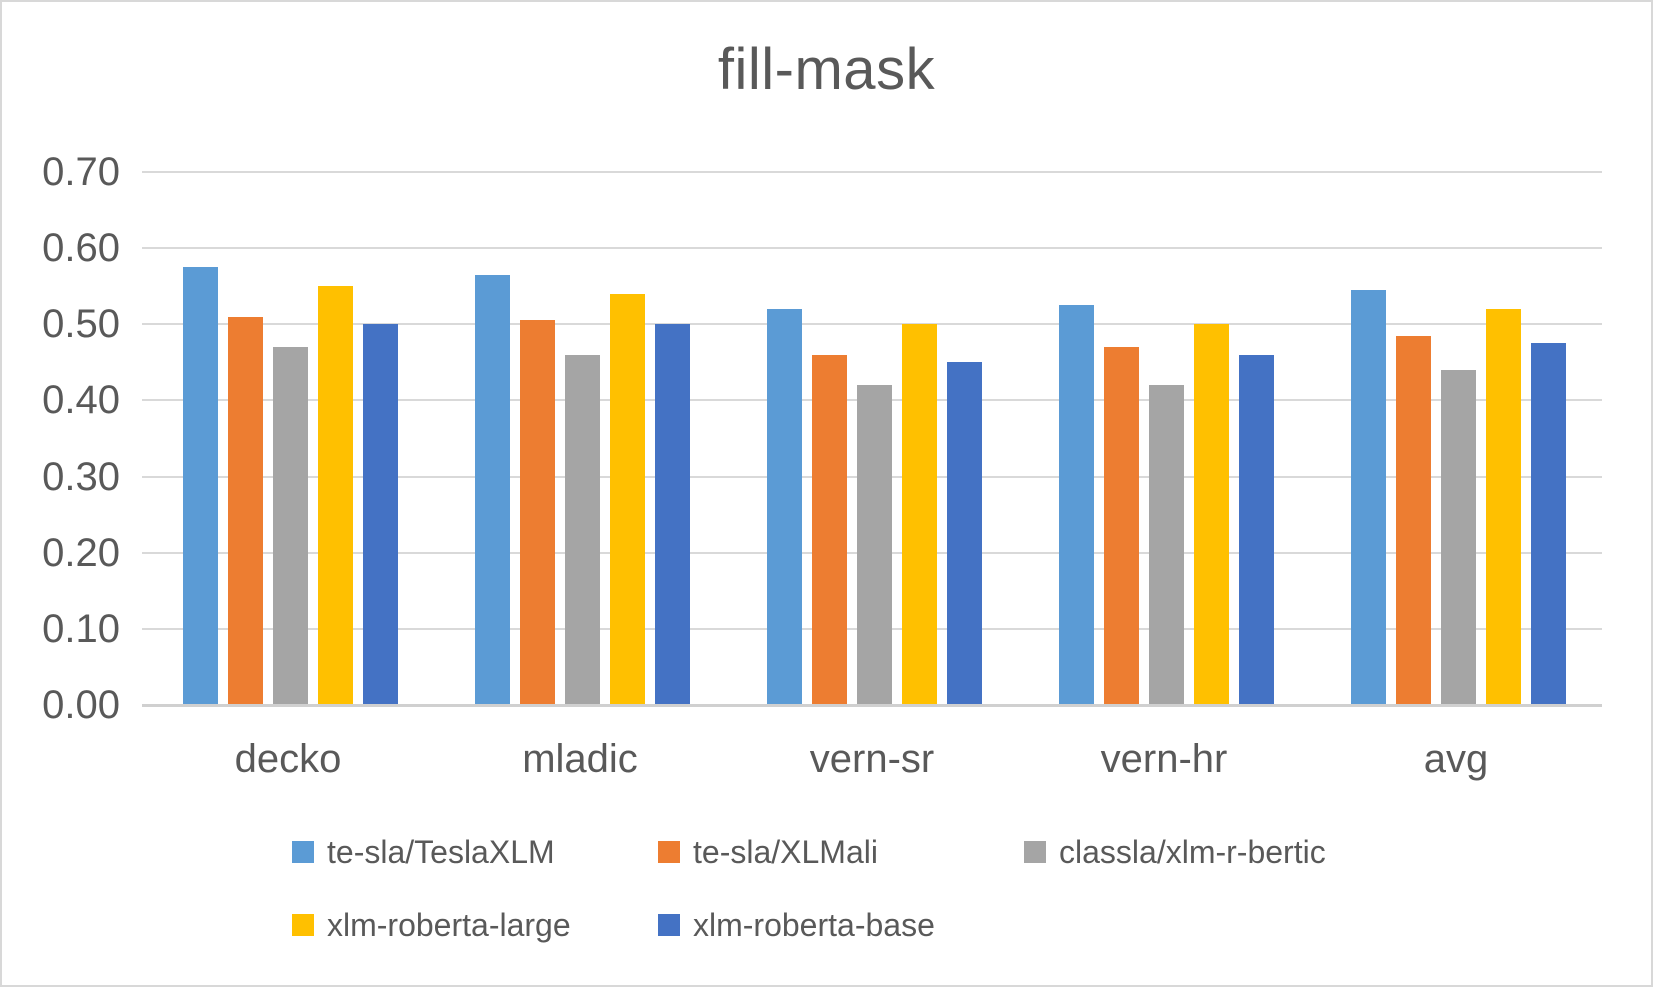  I want to click on x-axis-label: vern-sr, so click(872, 759).